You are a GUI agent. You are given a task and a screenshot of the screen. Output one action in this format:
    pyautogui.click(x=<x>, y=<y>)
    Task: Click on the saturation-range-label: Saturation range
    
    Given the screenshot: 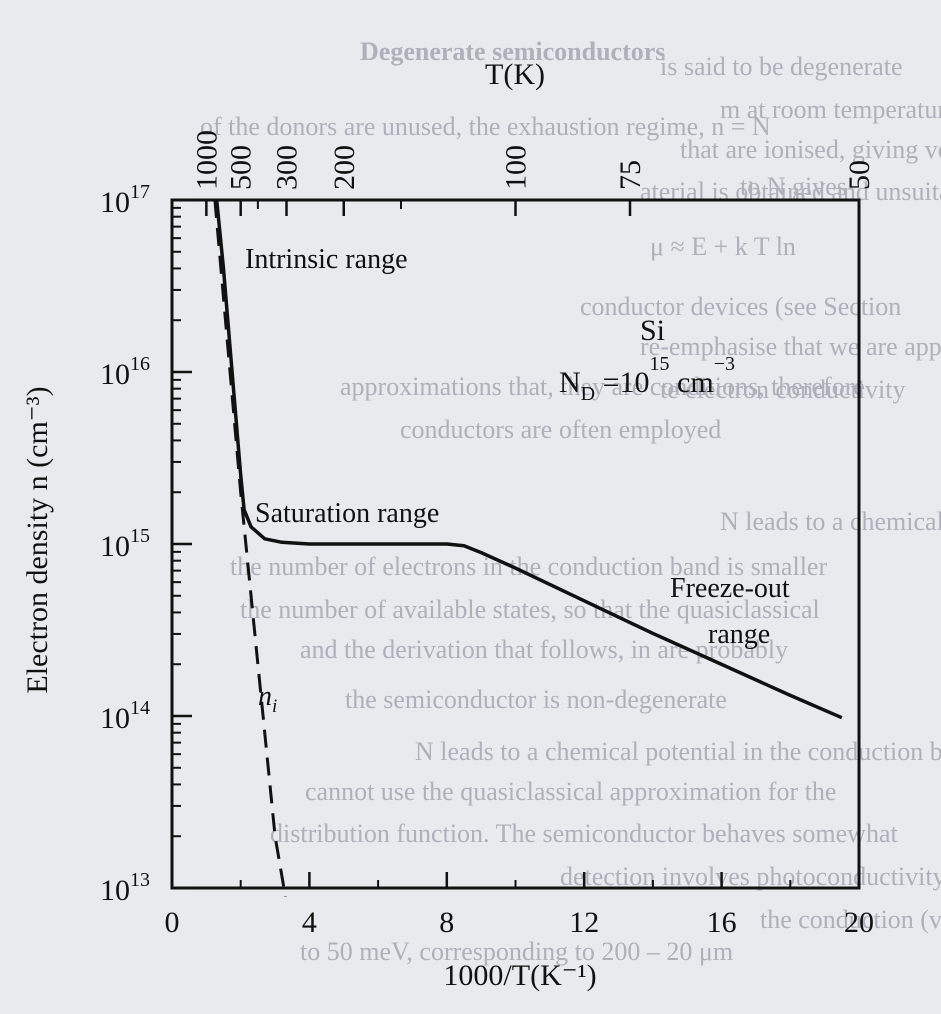 What is the action you would take?
    pyautogui.click(x=347, y=513)
    